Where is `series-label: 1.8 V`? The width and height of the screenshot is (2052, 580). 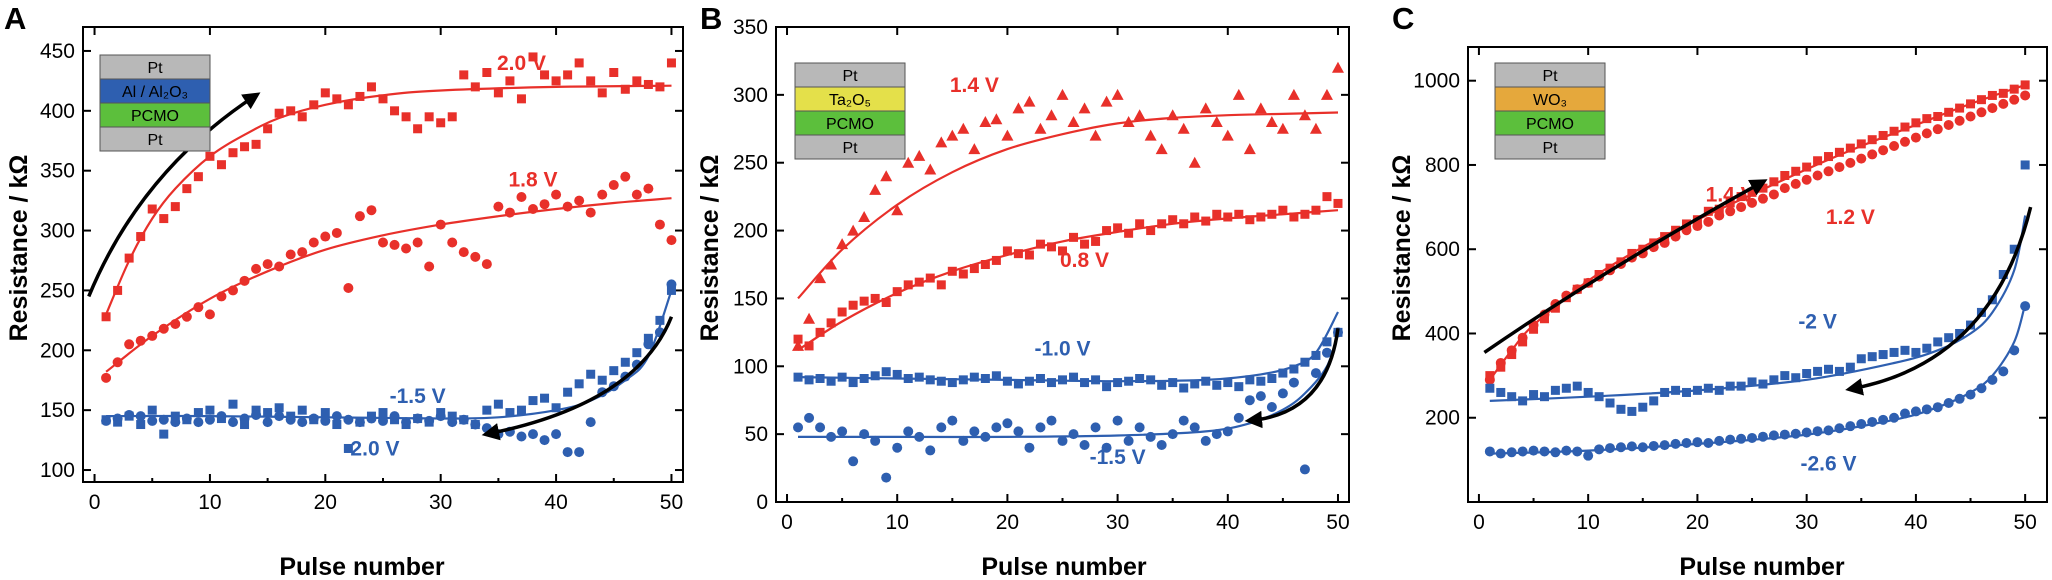
series-label: 1.8 V is located at coordinates (532, 179).